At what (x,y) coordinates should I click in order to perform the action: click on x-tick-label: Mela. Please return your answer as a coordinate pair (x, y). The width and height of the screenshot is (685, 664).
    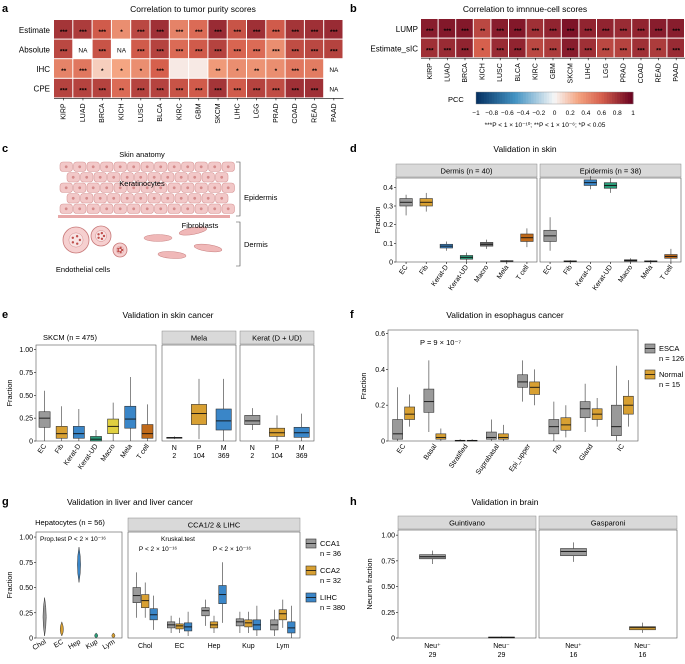
    Looking at the image, I should click on (126, 451).